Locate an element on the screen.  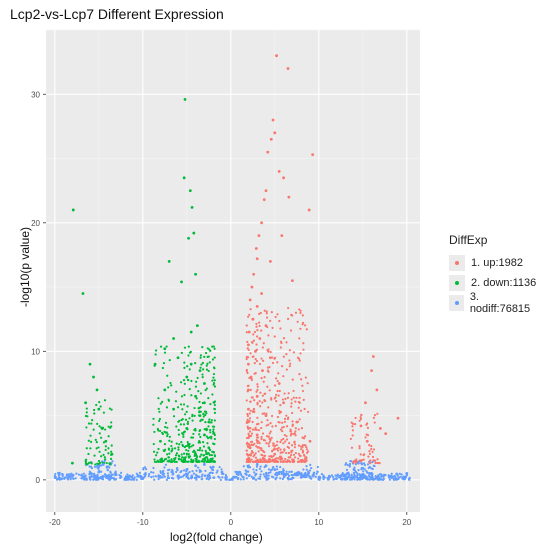
y-tick-label: 20 is located at coordinates (35, 223).